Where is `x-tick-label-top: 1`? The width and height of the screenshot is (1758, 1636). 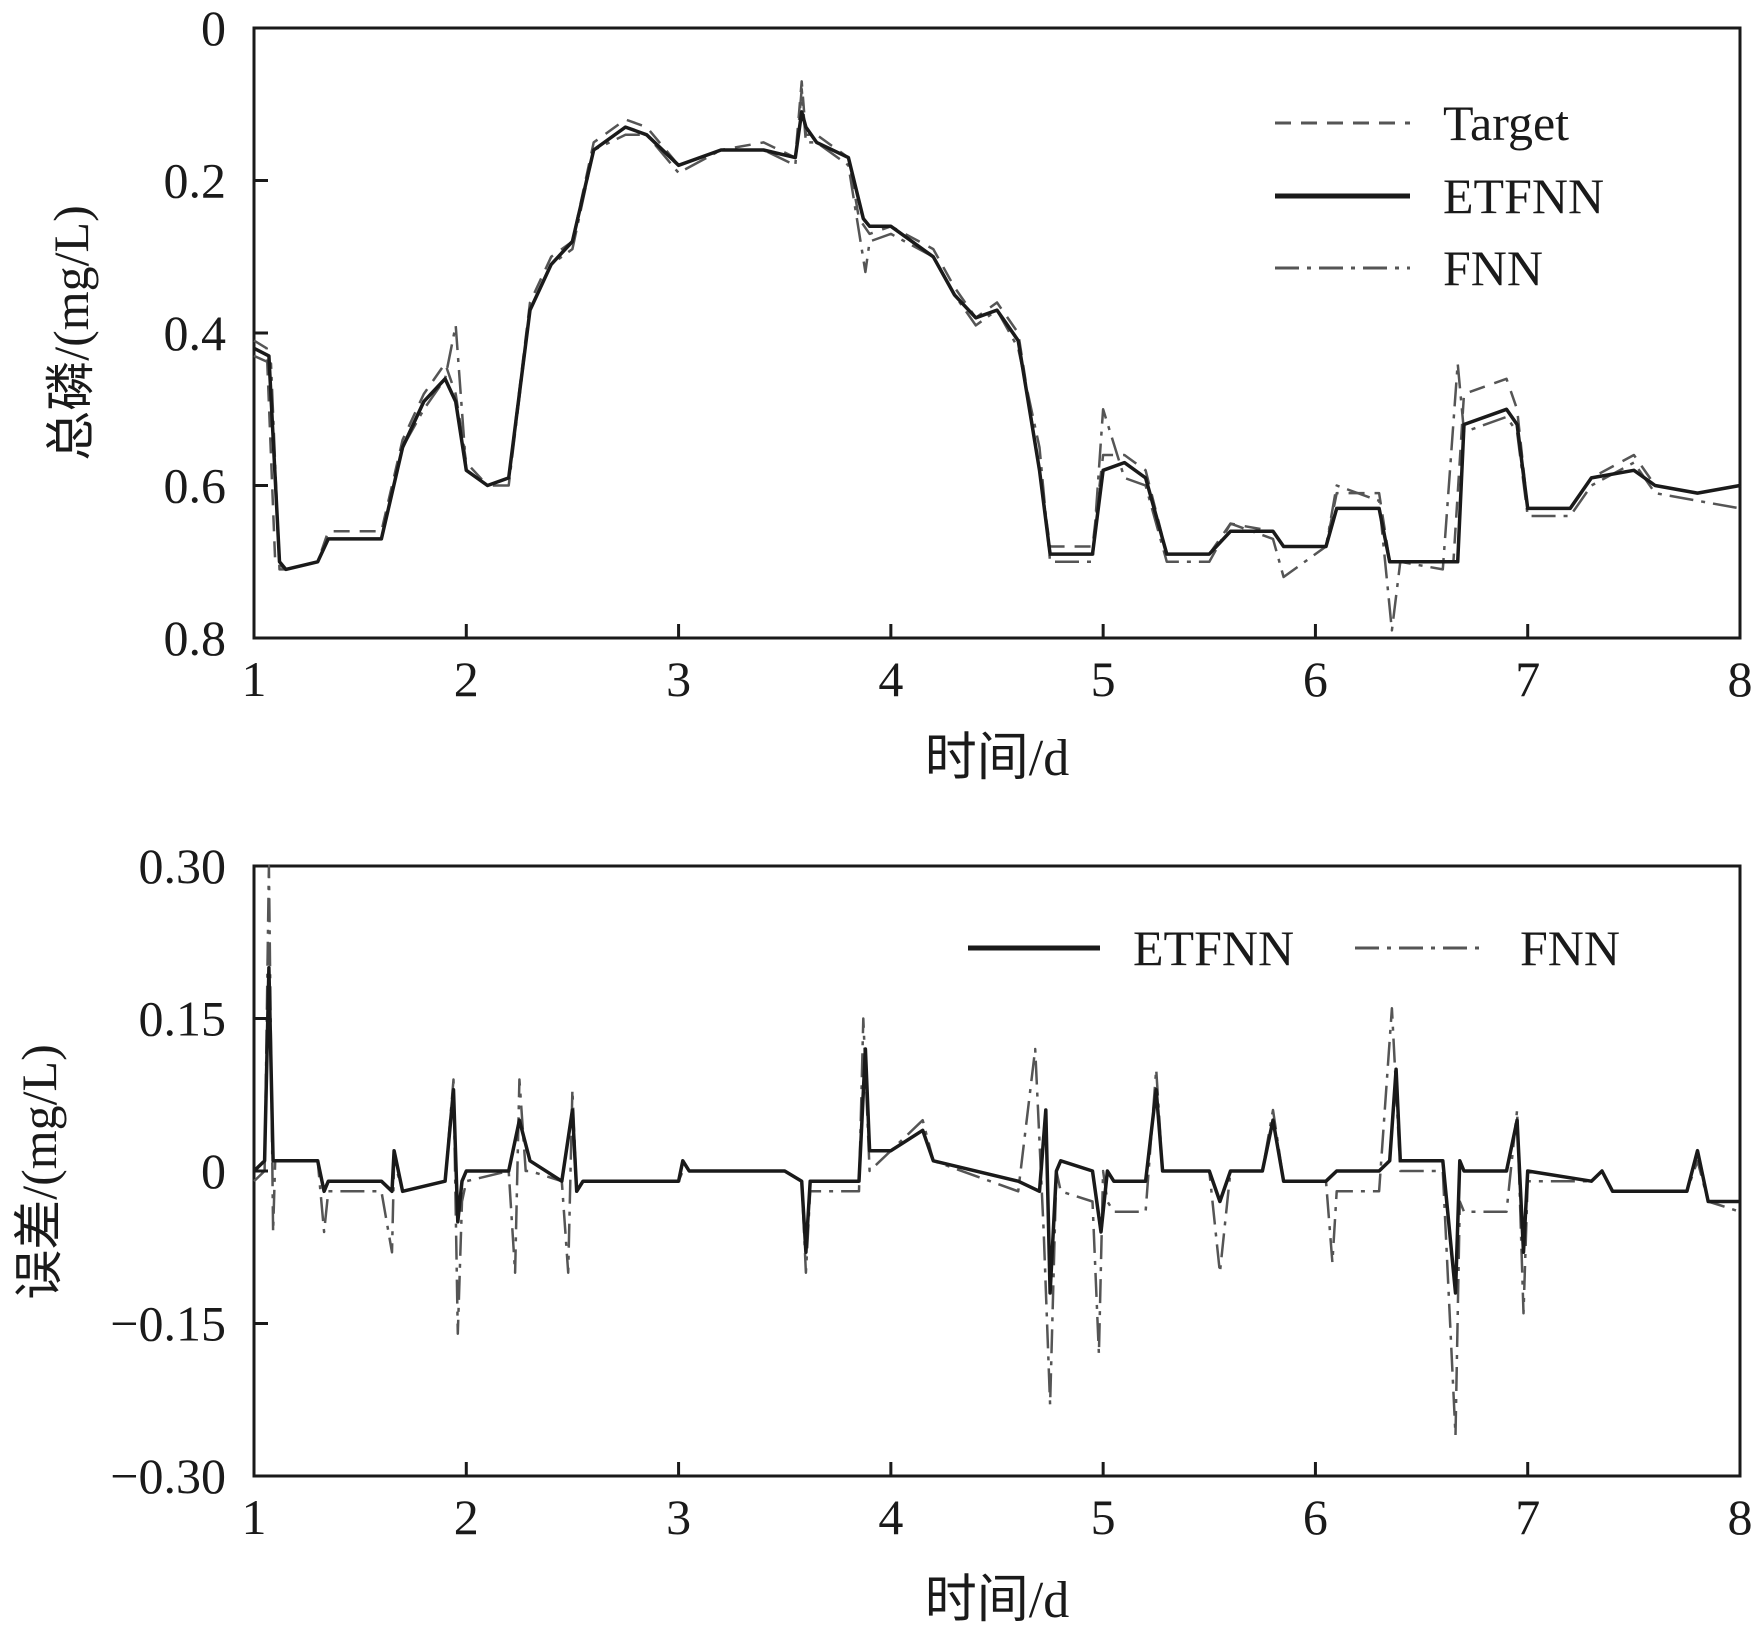
x-tick-label-top: 1 is located at coordinates (254, 679).